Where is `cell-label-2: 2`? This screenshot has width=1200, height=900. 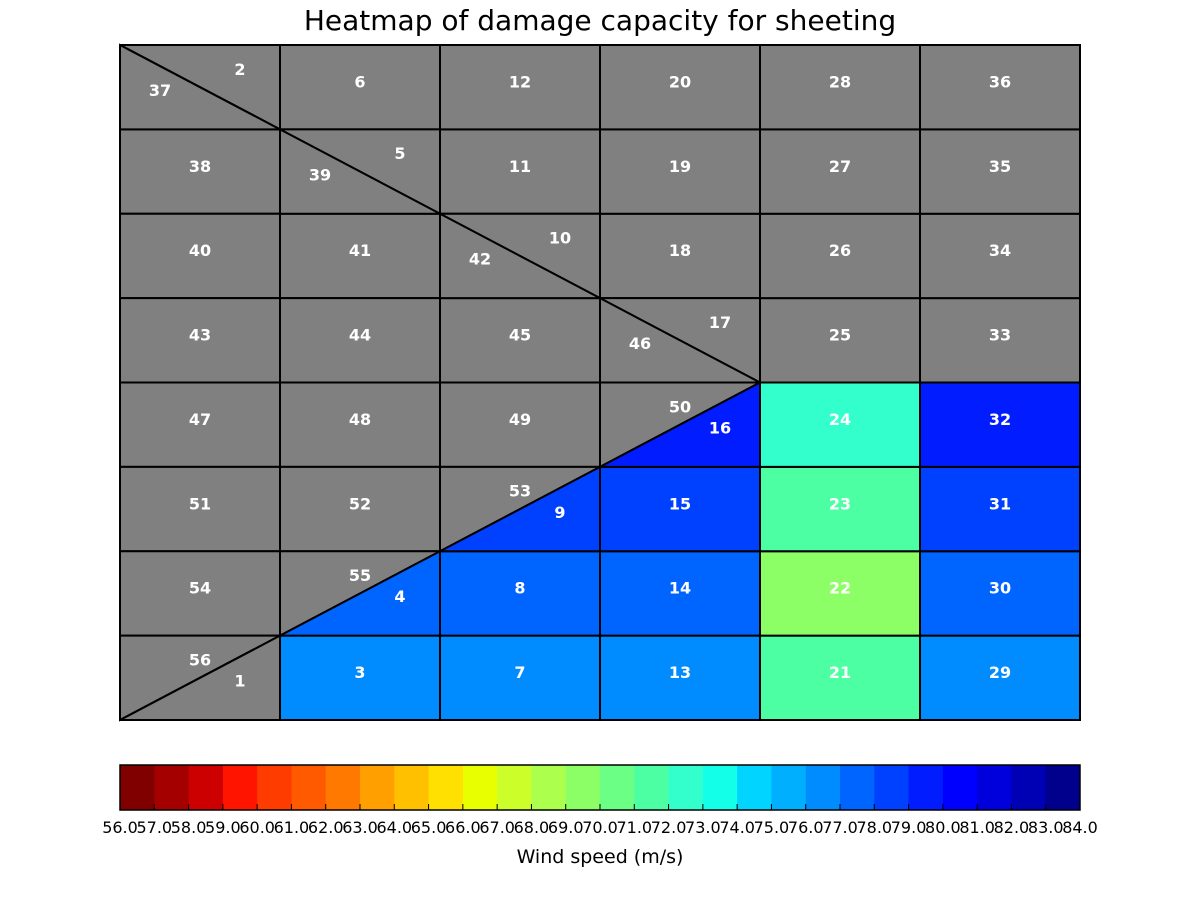 cell-label-2: 2 is located at coordinates (239, 69).